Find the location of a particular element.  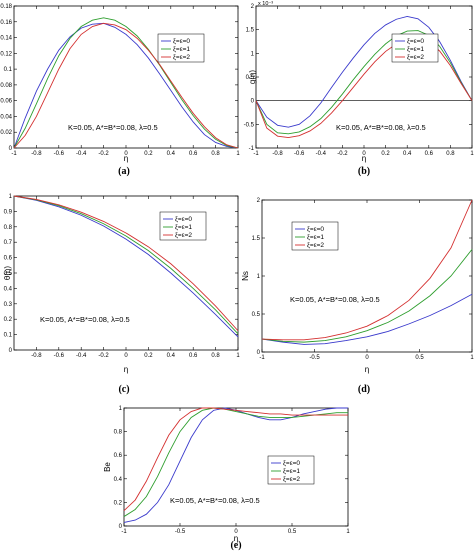

y-tick-label: 0.14 is located at coordinates (6, 39).